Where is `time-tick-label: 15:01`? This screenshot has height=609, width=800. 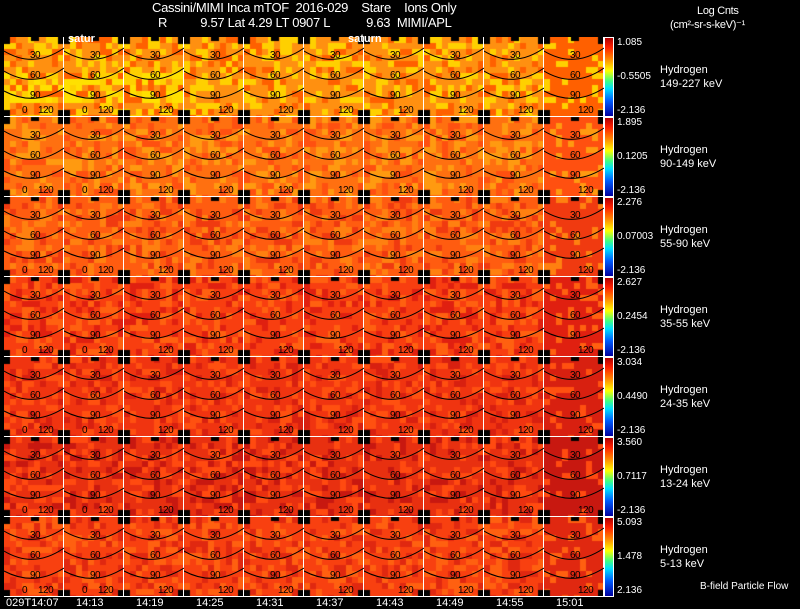
time-tick-label: 15:01 is located at coordinates (570, 603).